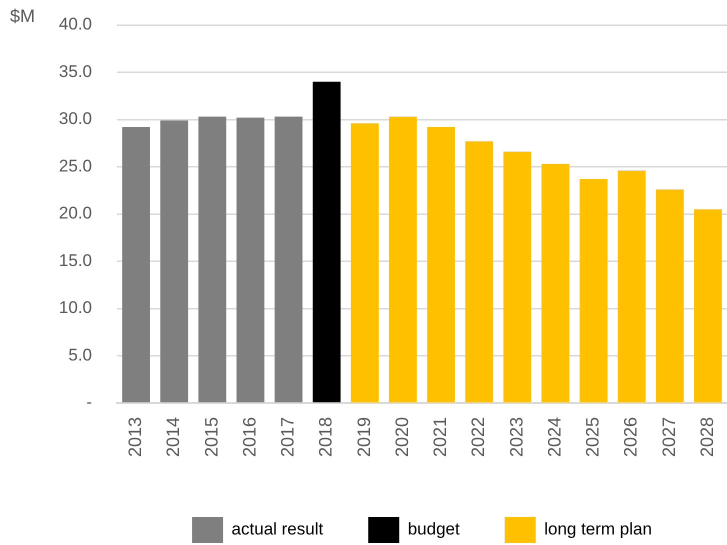 This screenshot has width=727, height=545. I want to click on x-tick-label: 2020, so click(402, 437).